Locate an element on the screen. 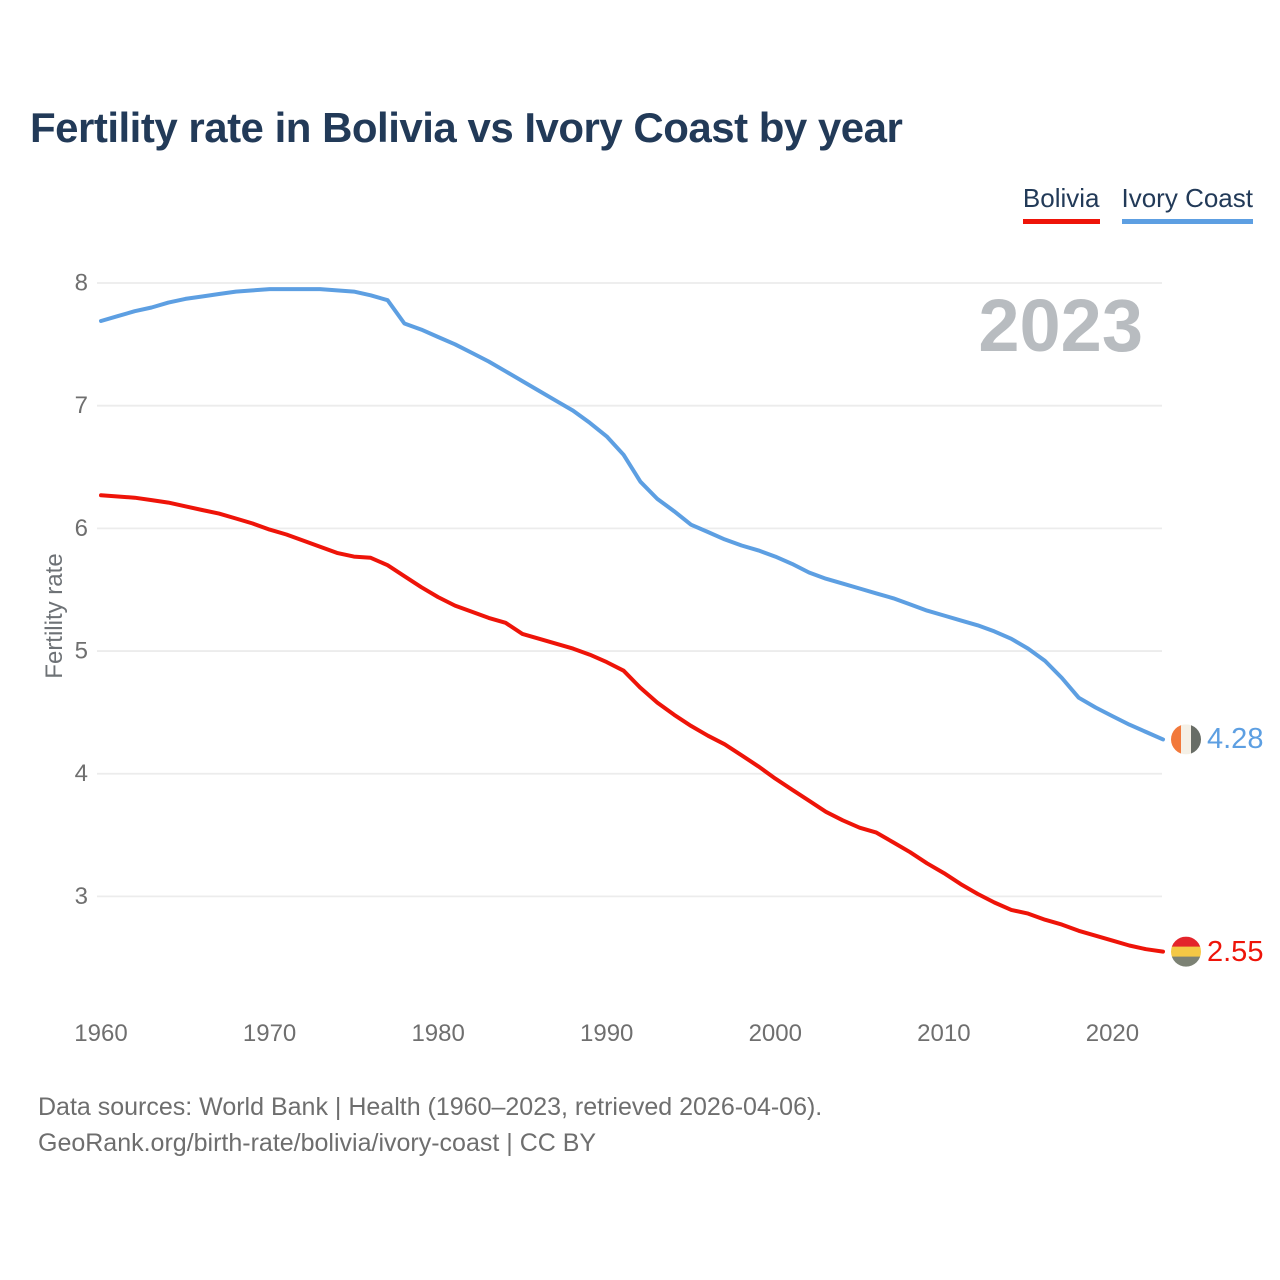 This screenshot has height=1280, width=1280. x-tick-label: 1980 is located at coordinates (437, 1033).